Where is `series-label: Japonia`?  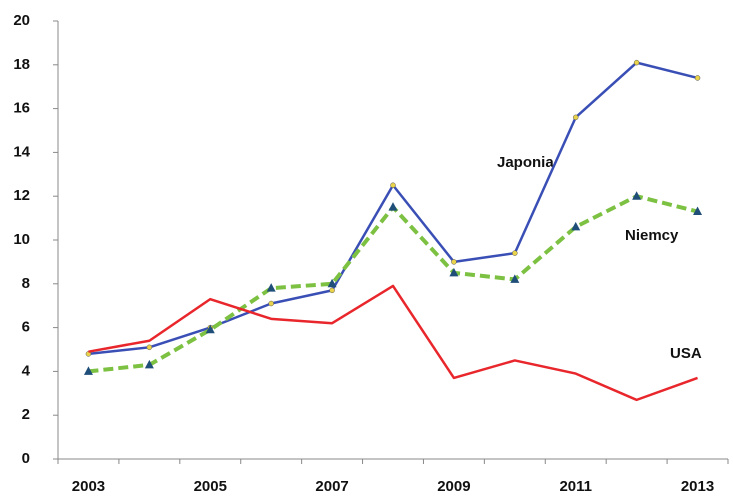 series-label: Japonia is located at coordinates (525, 162).